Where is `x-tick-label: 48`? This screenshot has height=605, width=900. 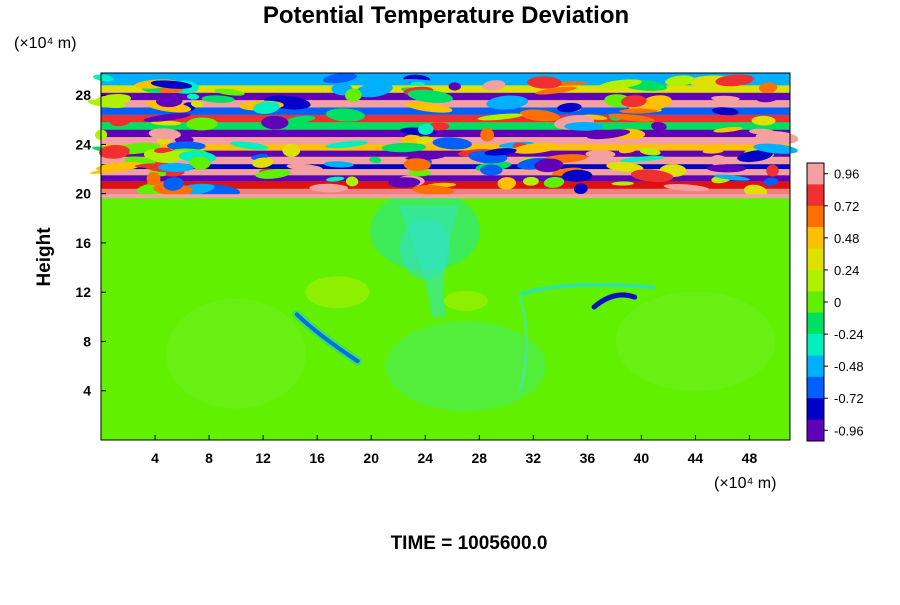
x-tick-label: 48 is located at coordinates (750, 458).